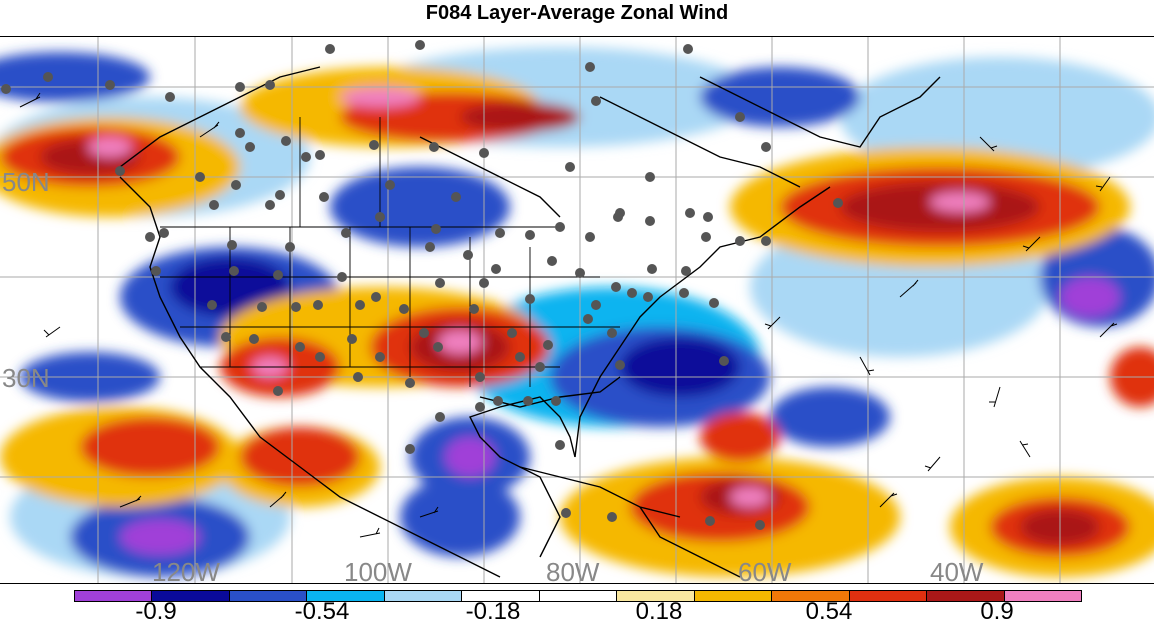 The image size is (1154, 626). I want to click on longitude-label-100w: 100W, so click(378, 570).